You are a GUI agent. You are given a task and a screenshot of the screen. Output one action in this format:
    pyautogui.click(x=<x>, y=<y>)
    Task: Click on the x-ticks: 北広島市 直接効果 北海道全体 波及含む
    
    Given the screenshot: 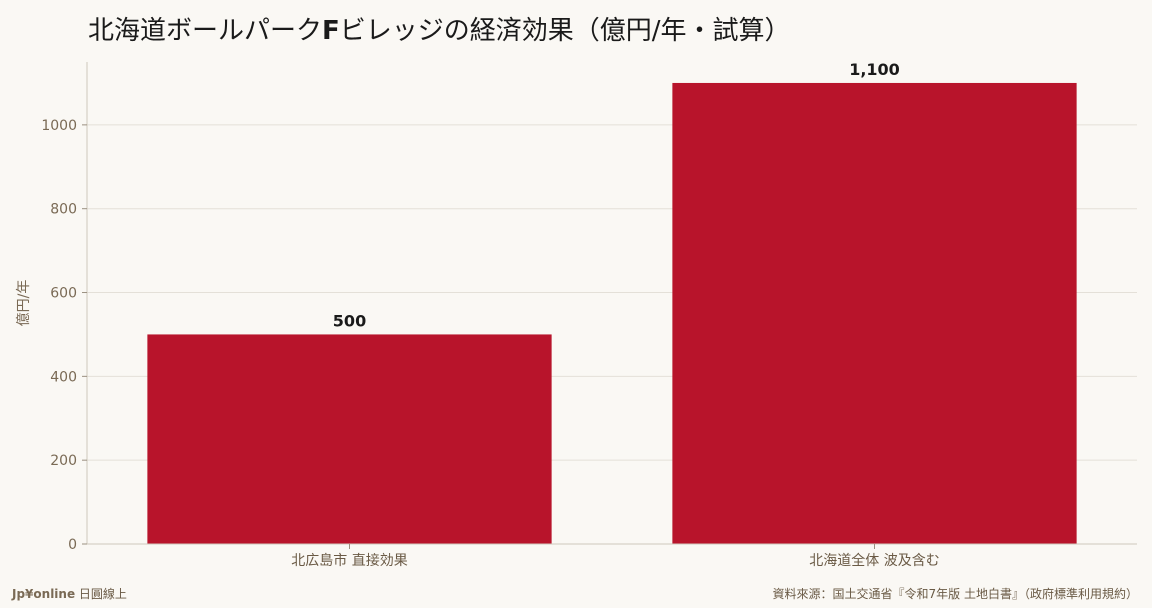 What is the action you would take?
    pyautogui.click(x=615, y=556)
    